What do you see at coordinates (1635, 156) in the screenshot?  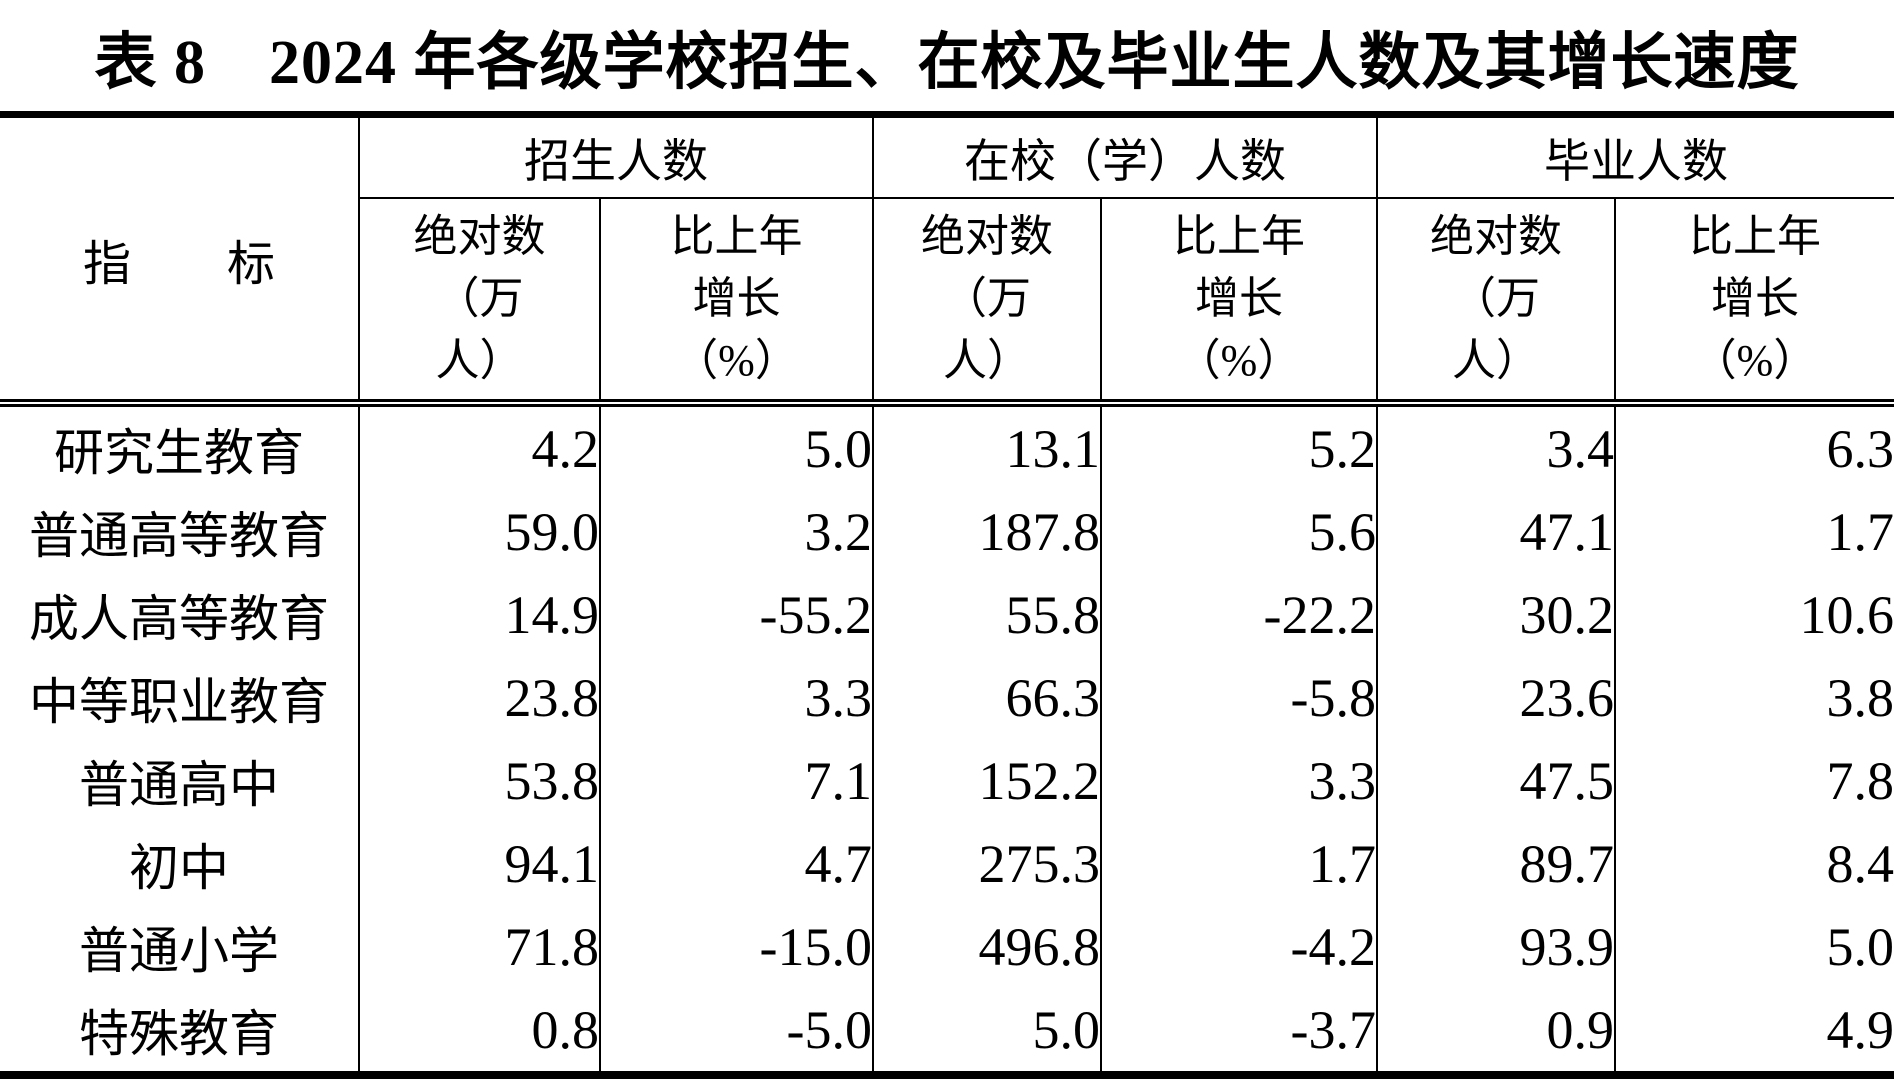 I see `group-header-graduates: 毕业人数` at bounding box center [1635, 156].